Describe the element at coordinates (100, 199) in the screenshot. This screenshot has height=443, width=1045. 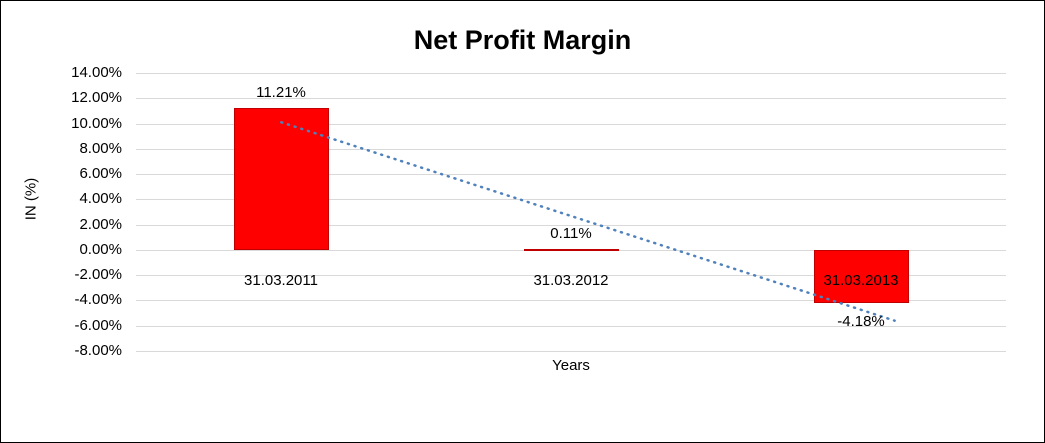
I see `y-tick-label: 4.00%` at that location.